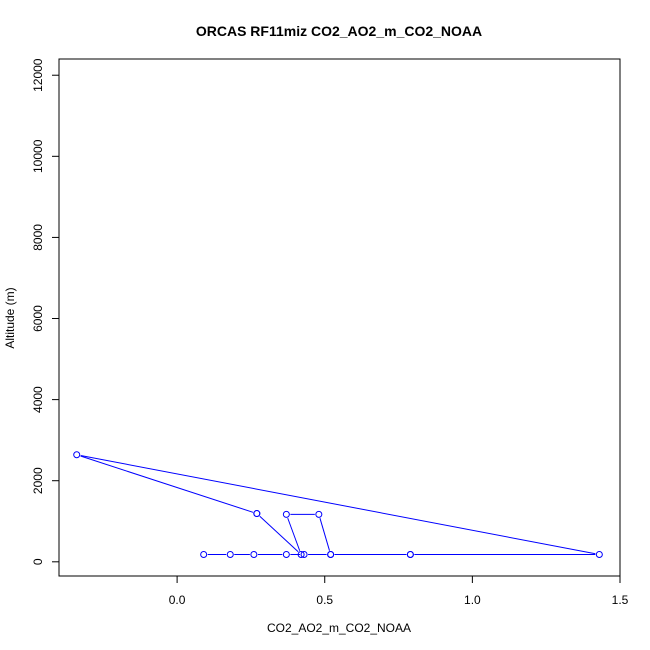 This screenshot has width=650, height=650. I want to click on y-tick-label: 0, so click(38, 561).